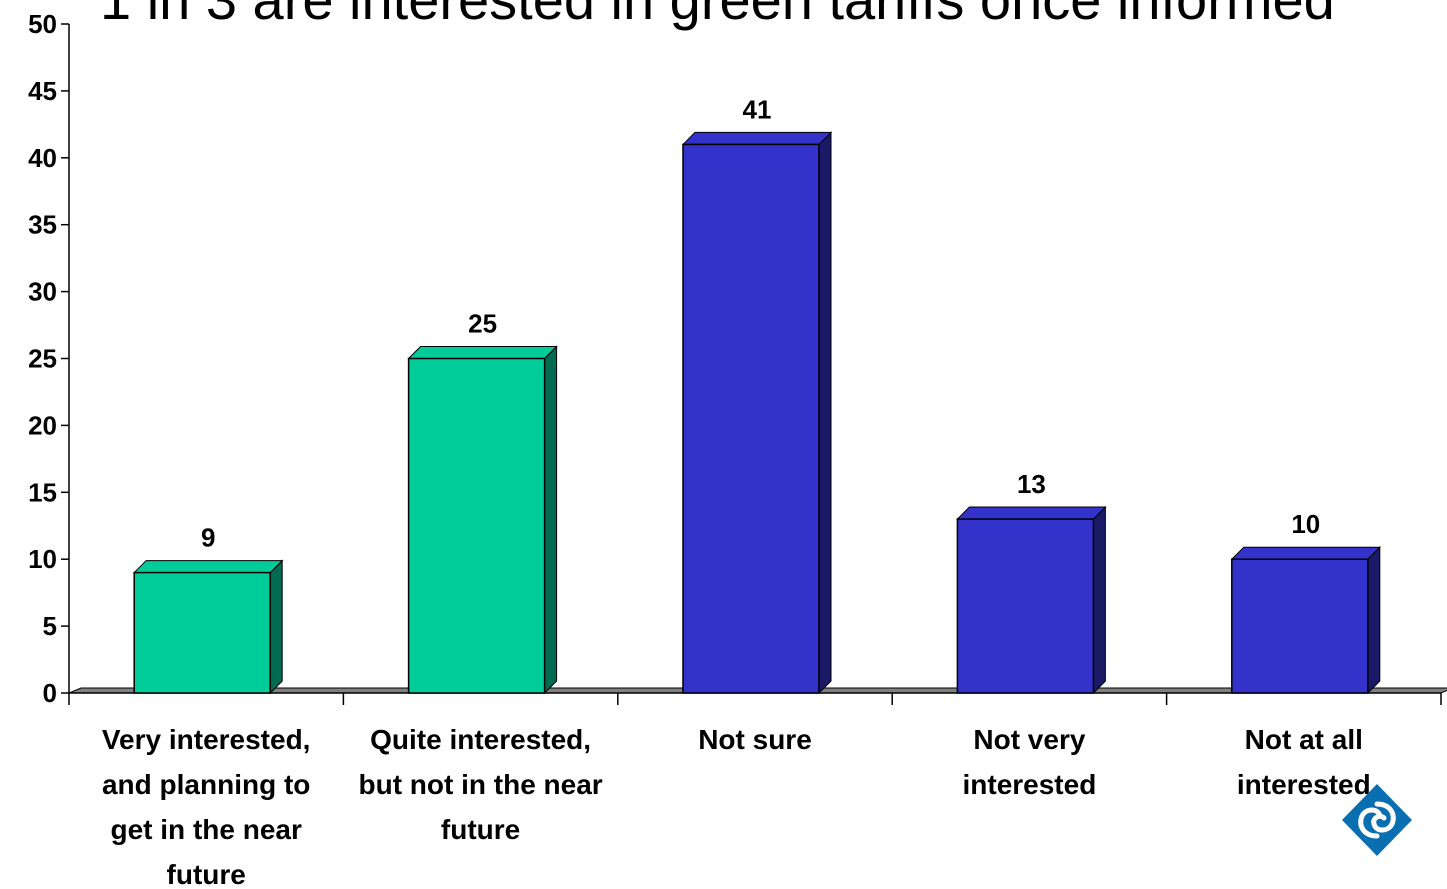 This screenshot has width=1447, height=889. I want to click on x-tick-label: but not in the near, so click(480, 784).